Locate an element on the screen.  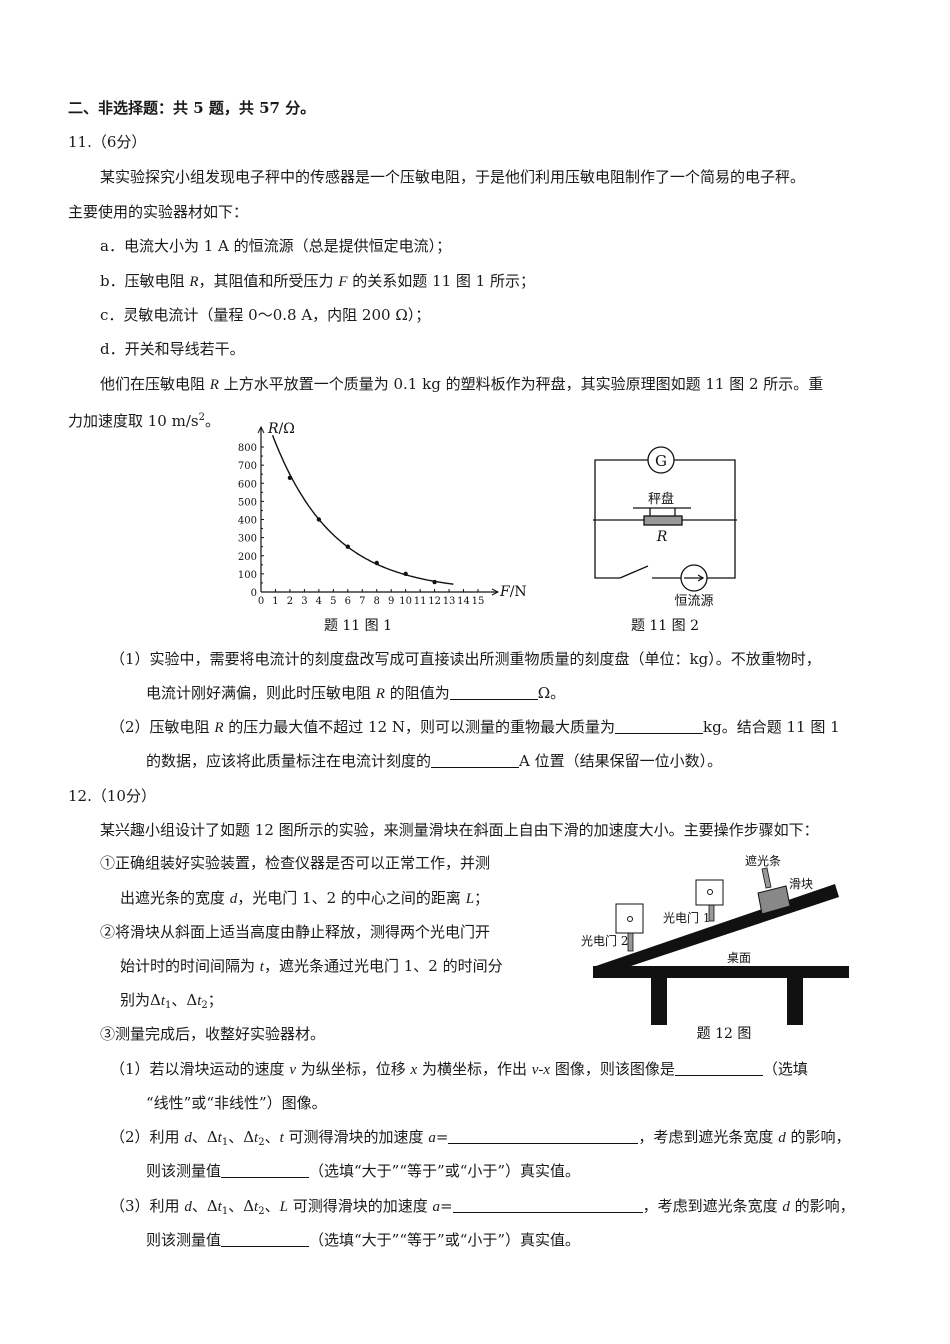
text-line: “线性”或“非线性”）图像。 is located at coordinates (236, 1103).